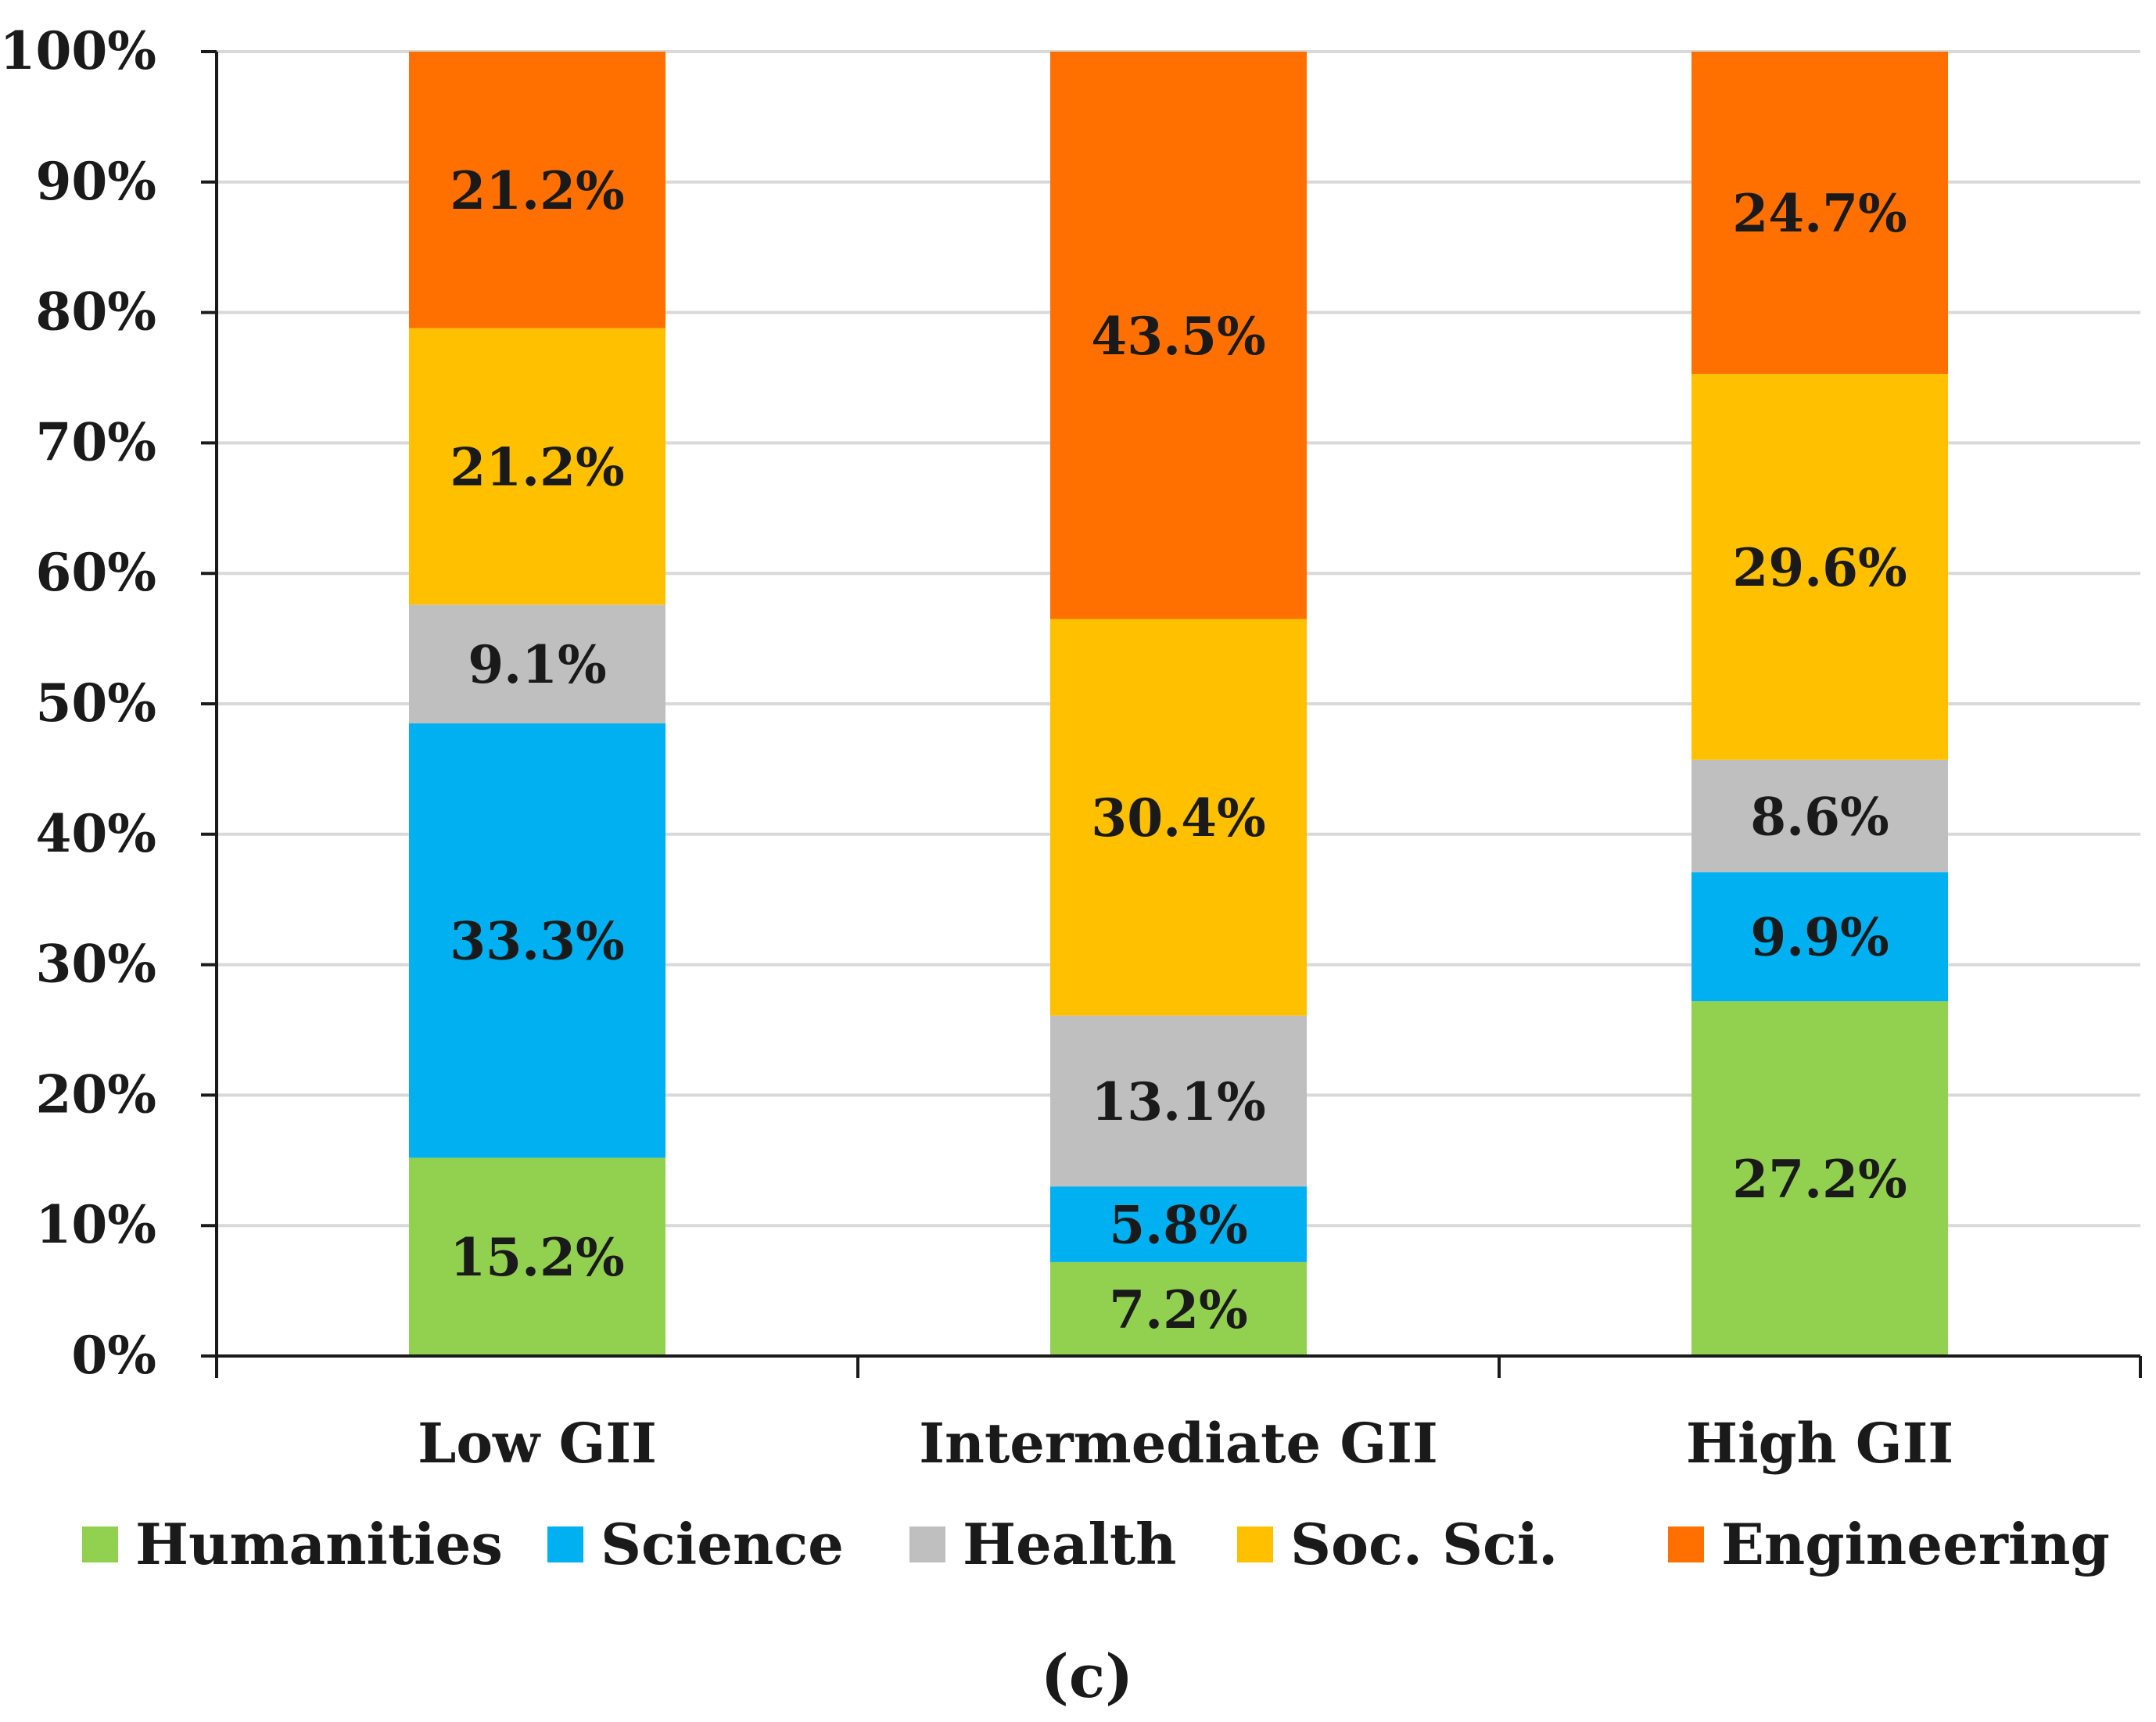 This screenshot has height=1722, width=2156. What do you see at coordinates (95, 703) in the screenshot?
I see `y-tick-label: 50%` at bounding box center [95, 703].